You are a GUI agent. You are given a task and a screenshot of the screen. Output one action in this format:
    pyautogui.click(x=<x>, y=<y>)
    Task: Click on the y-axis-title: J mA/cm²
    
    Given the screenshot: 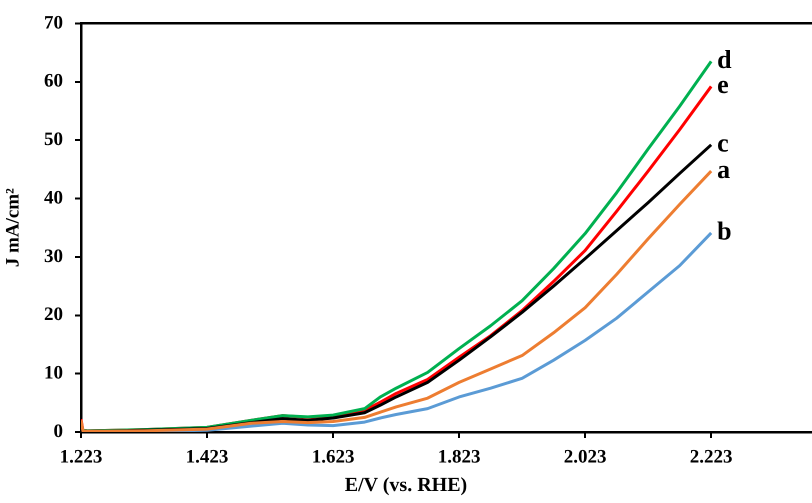 What is the action you would take?
    pyautogui.click(x=13, y=228)
    